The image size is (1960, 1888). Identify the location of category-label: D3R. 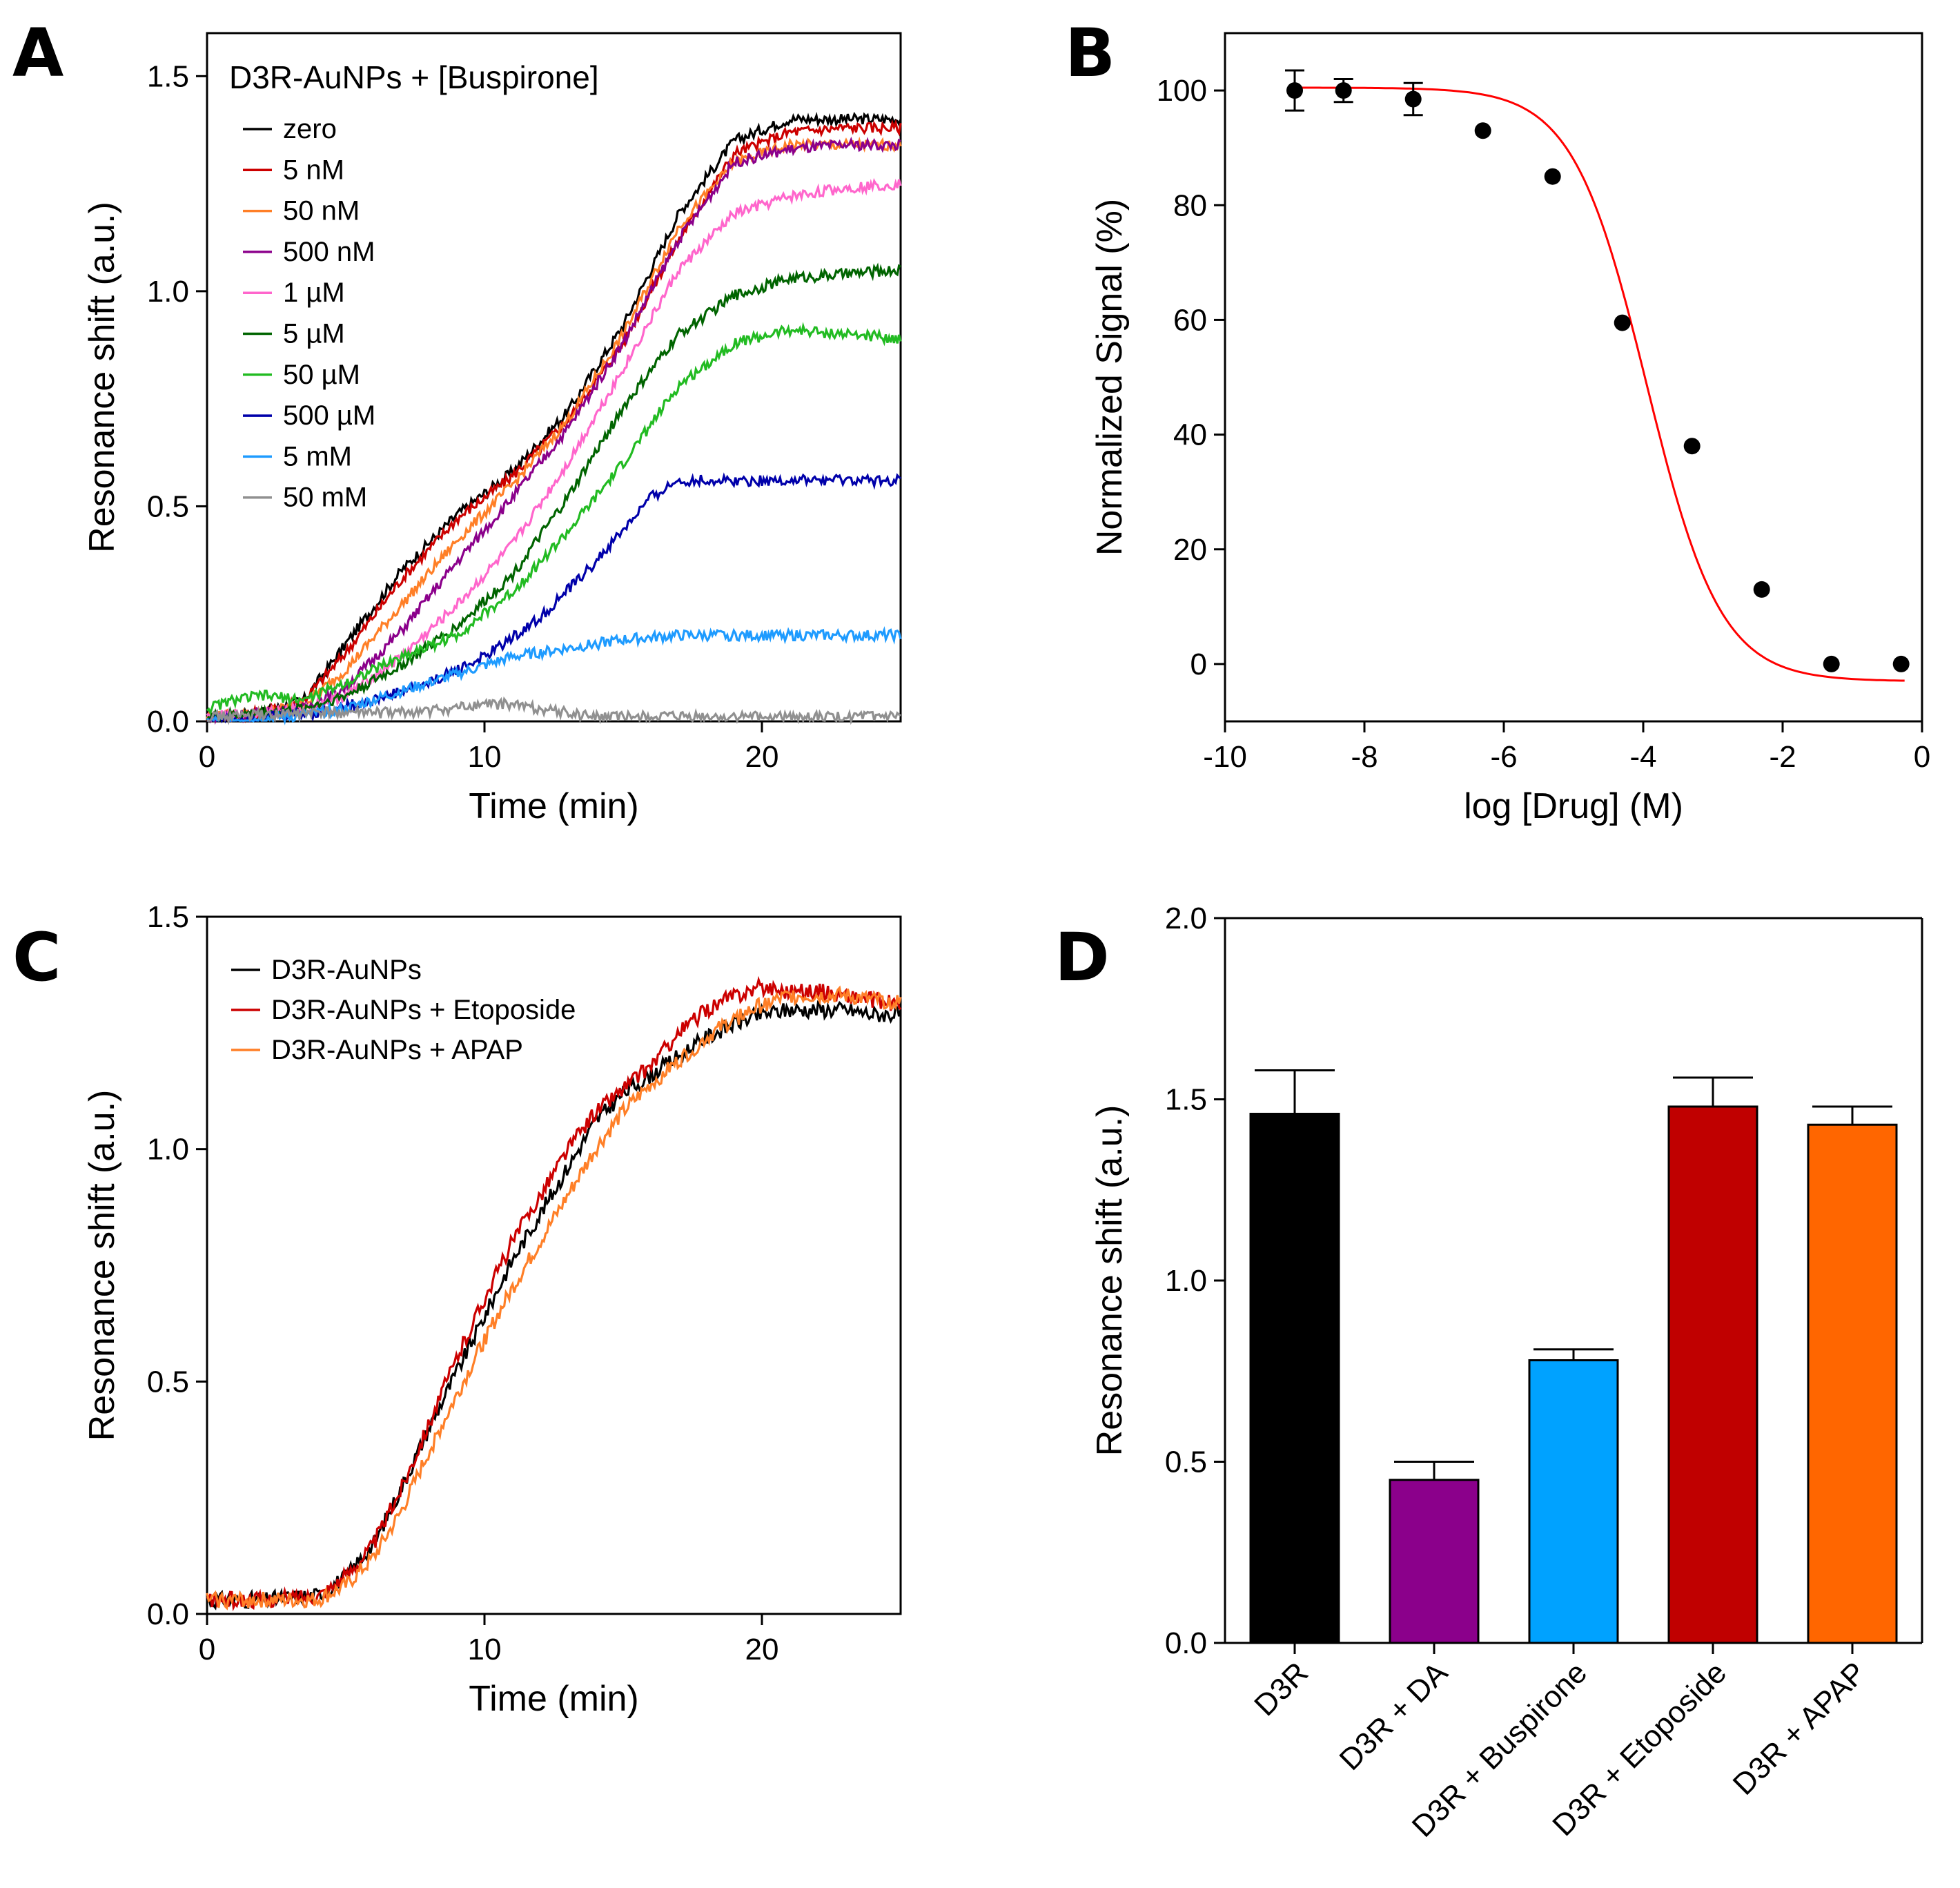
(1281, 1688).